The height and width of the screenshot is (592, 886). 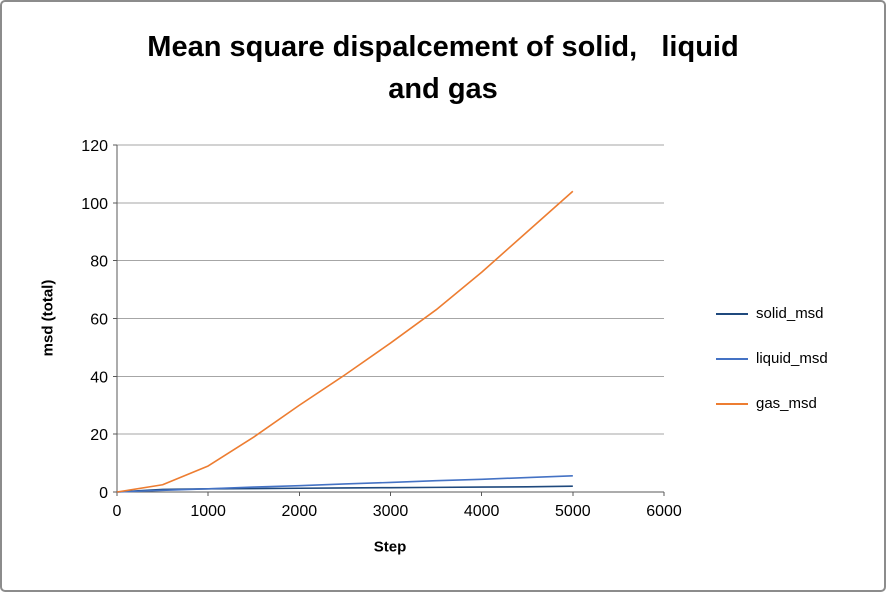 What do you see at coordinates (786, 403) in the screenshot?
I see `legend-label-gas: gas_msd` at bounding box center [786, 403].